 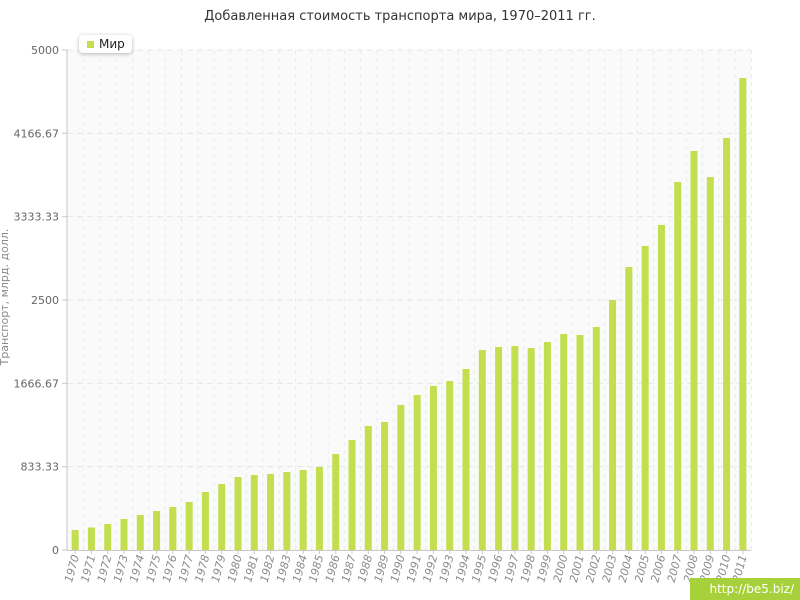 What do you see at coordinates (515, 448) in the screenshot?
I see `bar-1997` at bounding box center [515, 448].